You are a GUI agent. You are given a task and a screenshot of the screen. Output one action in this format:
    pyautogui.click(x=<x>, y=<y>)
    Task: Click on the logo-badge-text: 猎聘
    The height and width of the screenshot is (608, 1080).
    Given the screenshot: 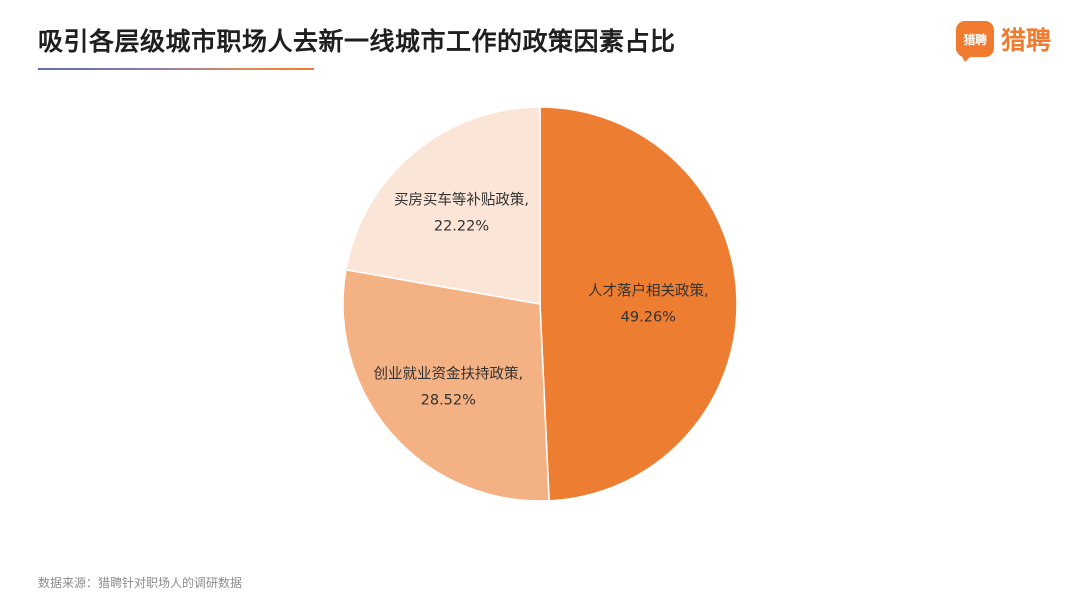 What is the action you would take?
    pyautogui.click(x=975, y=39)
    